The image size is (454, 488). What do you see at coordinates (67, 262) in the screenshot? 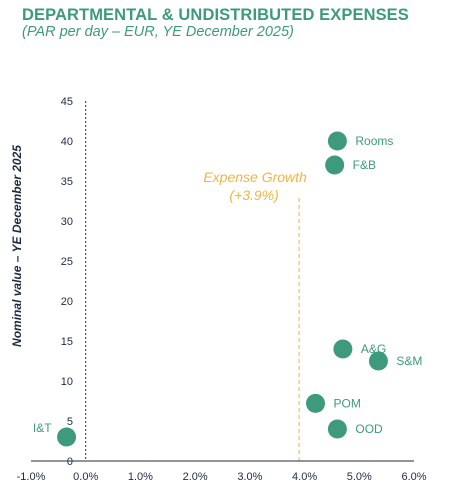
I see `y-tick-label: 25` at bounding box center [67, 262].